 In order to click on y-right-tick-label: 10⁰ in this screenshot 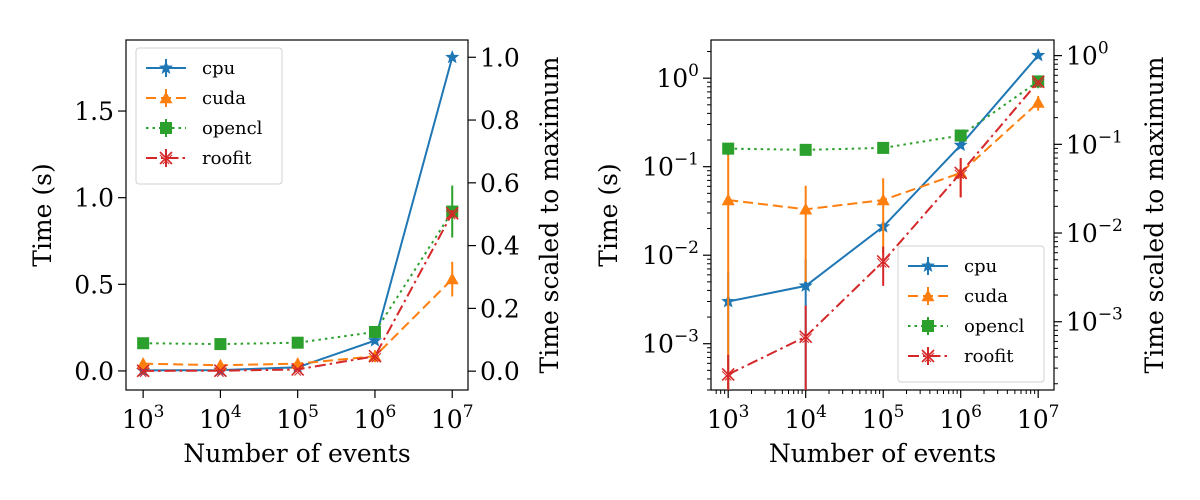, I will do `click(1087, 55)`.